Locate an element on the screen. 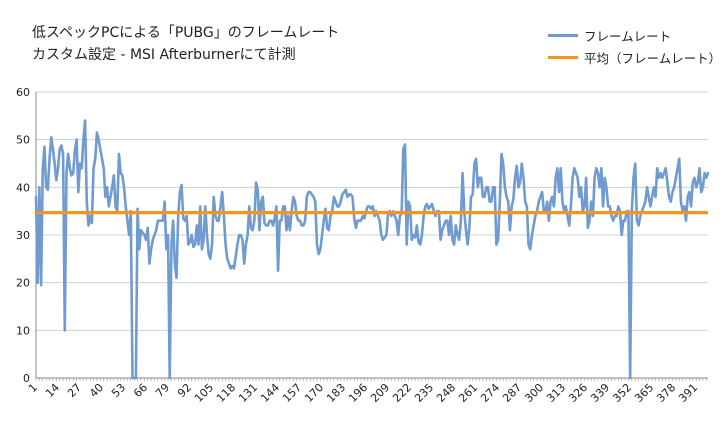 The image size is (723, 424). y-tick-label: 60 is located at coordinates (23, 92).